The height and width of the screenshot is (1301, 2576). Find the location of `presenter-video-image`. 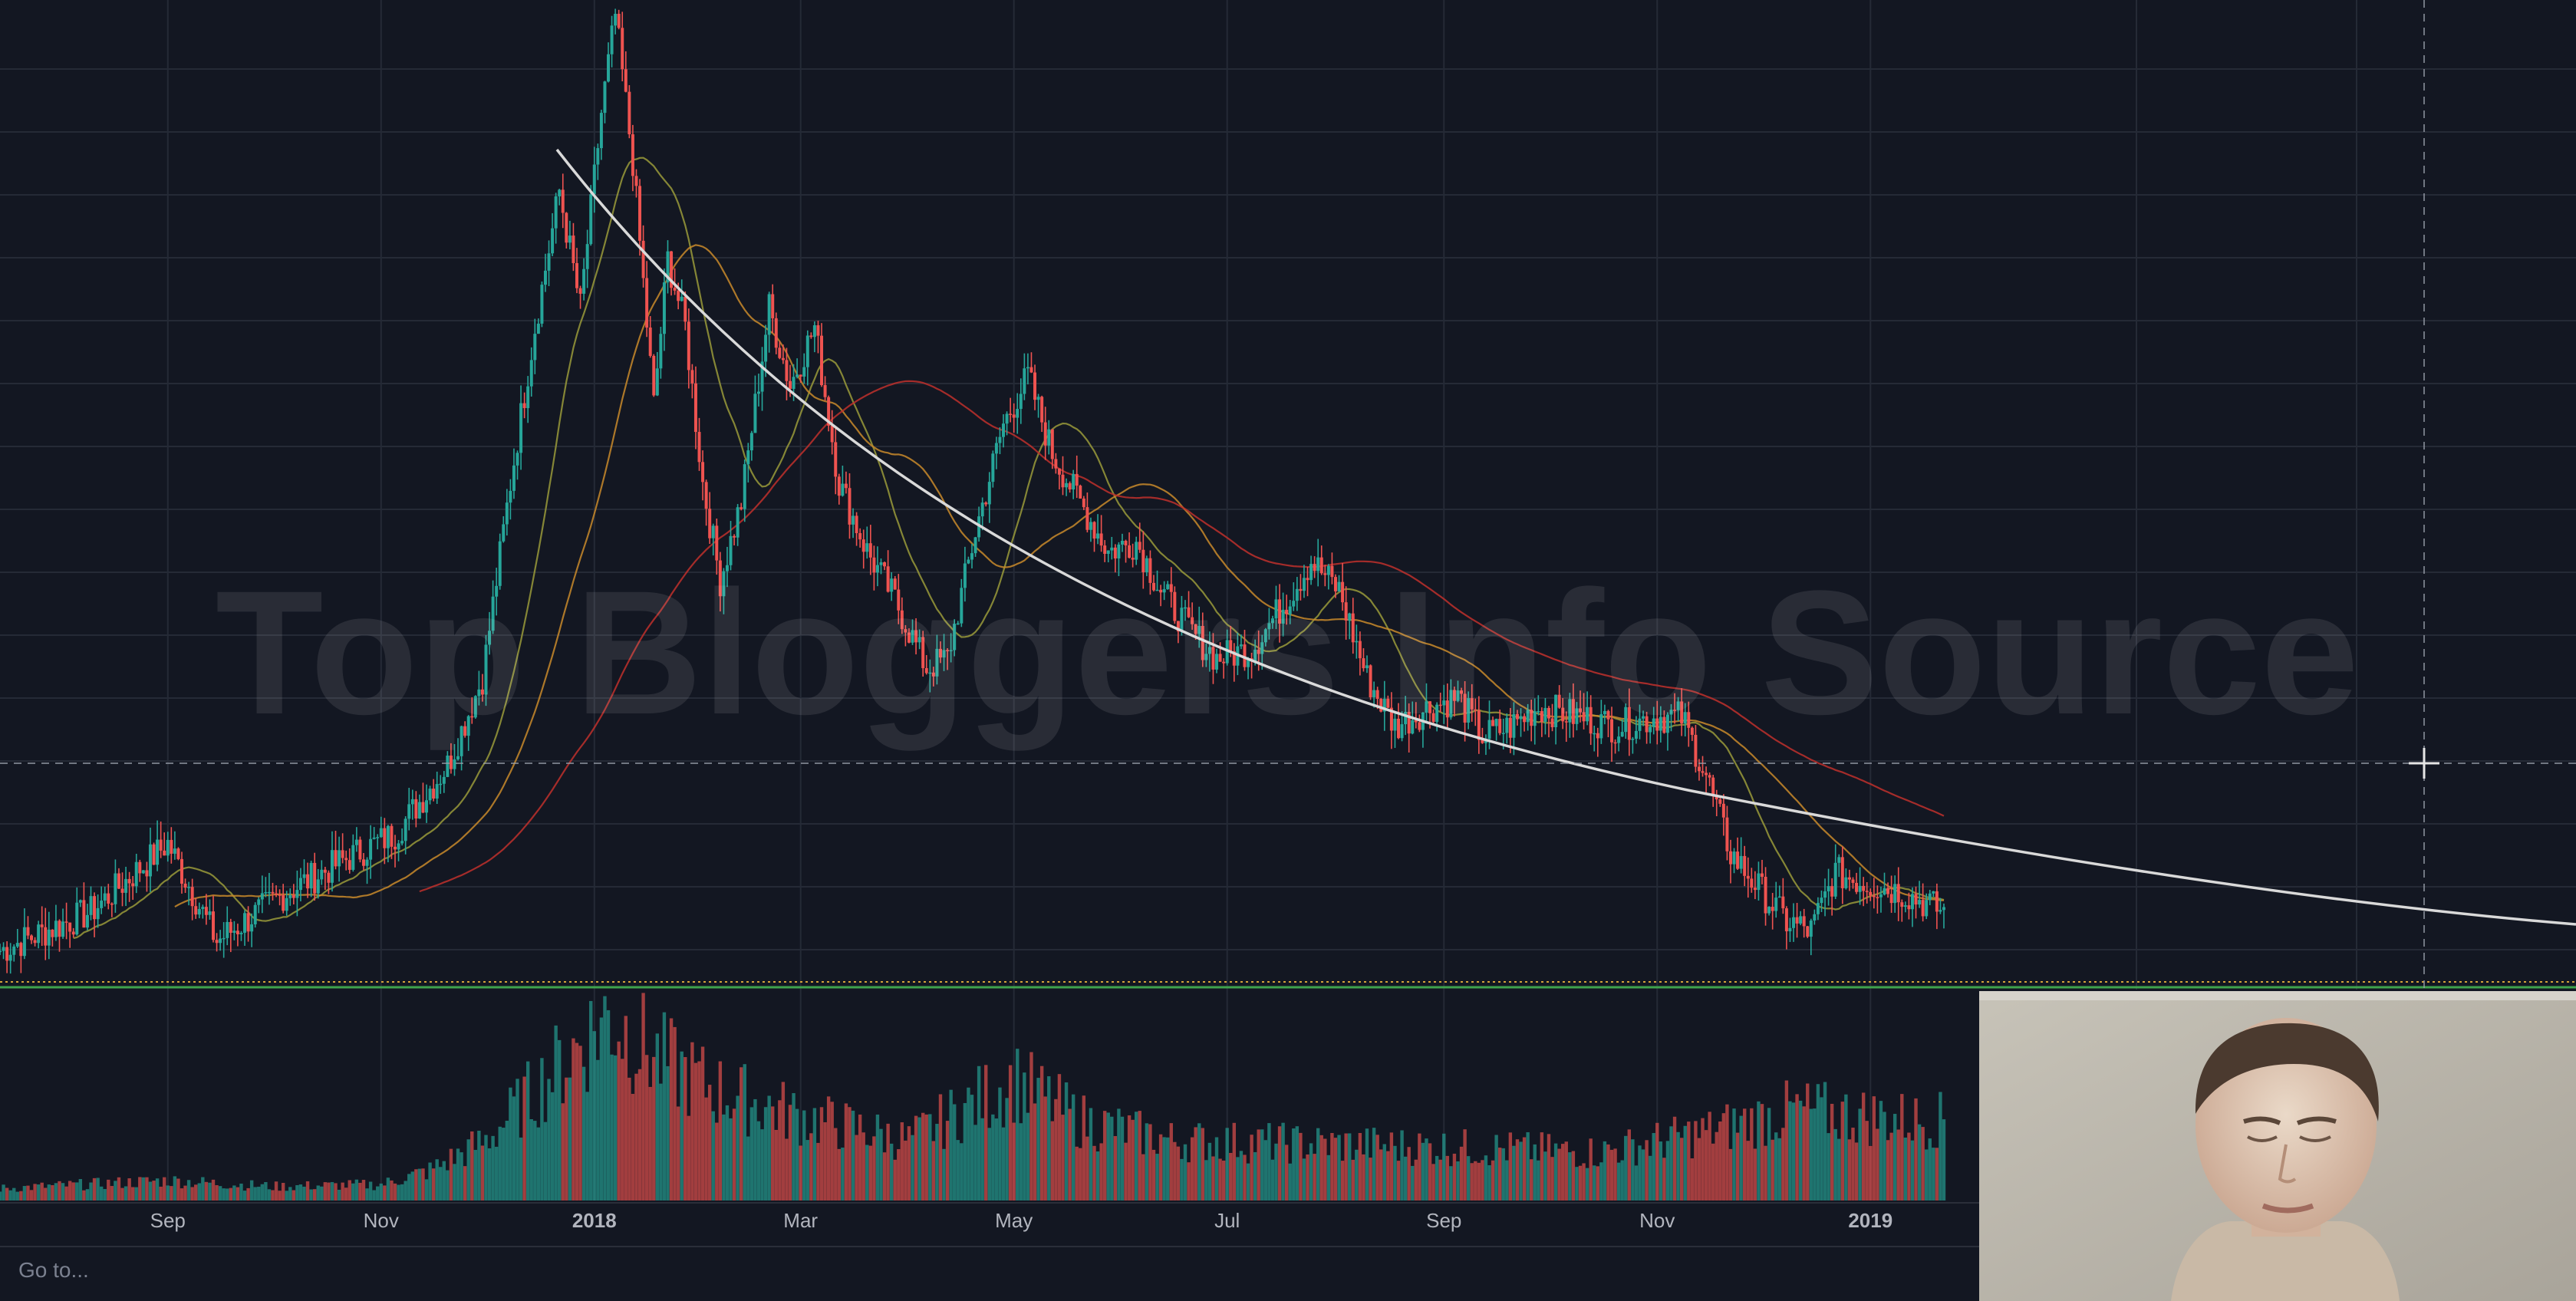

presenter-video-image is located at coordinates (2277, 1146).